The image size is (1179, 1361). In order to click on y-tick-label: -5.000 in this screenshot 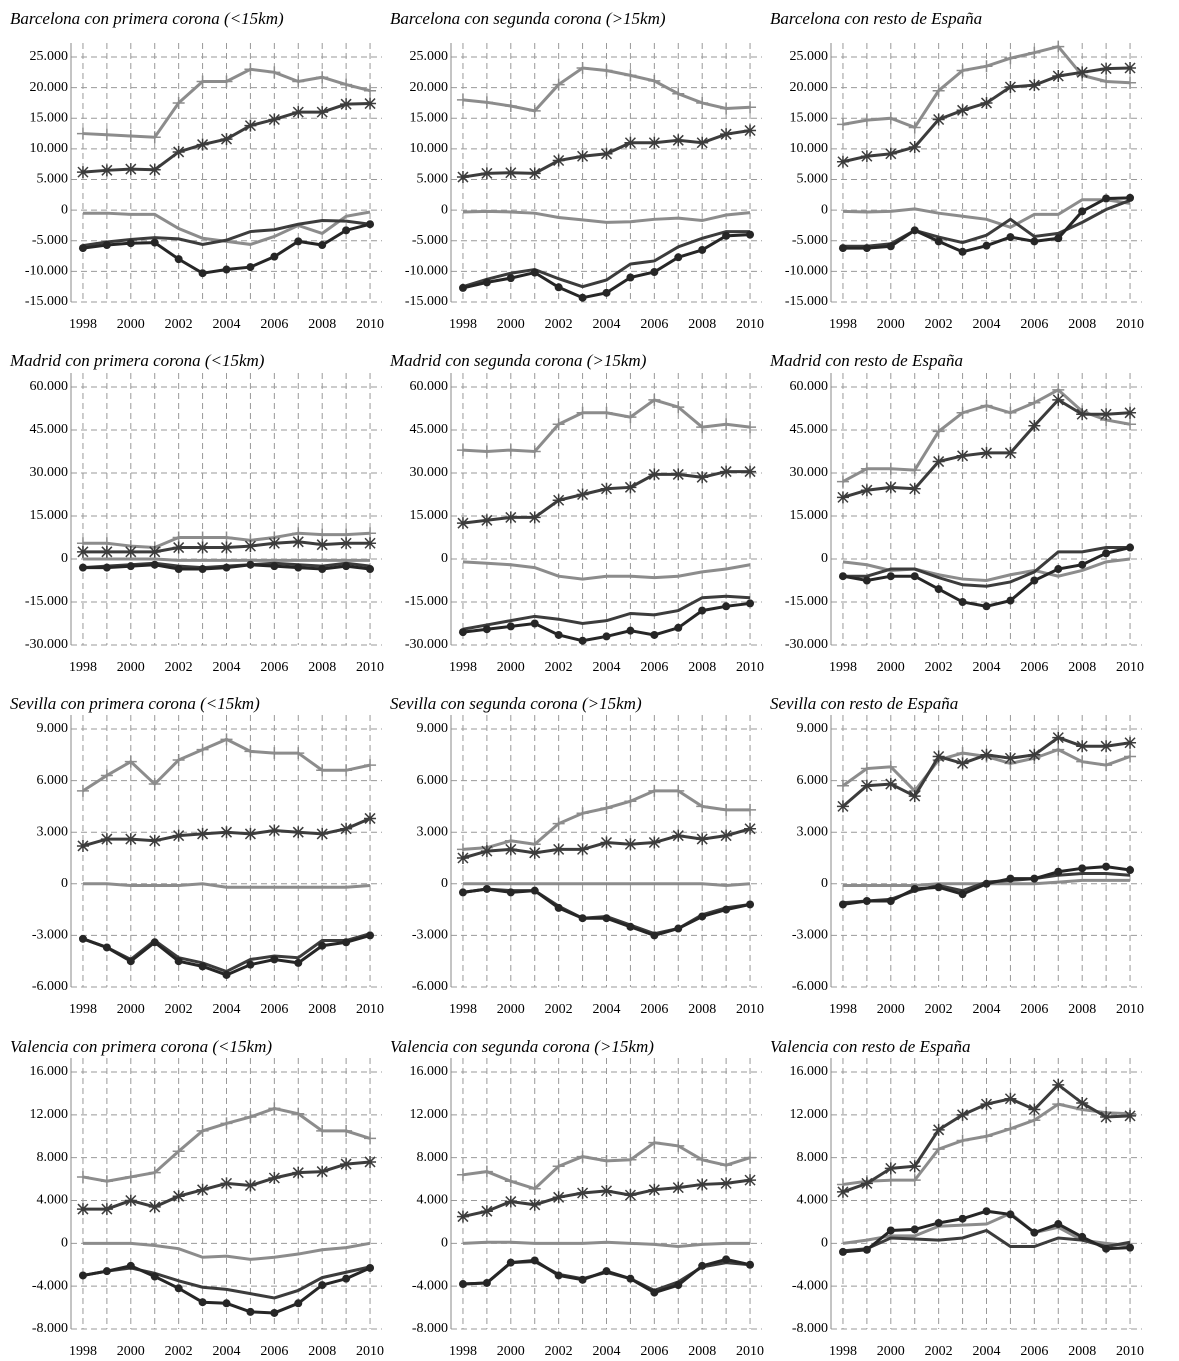, I will do `click(810, 240)`.